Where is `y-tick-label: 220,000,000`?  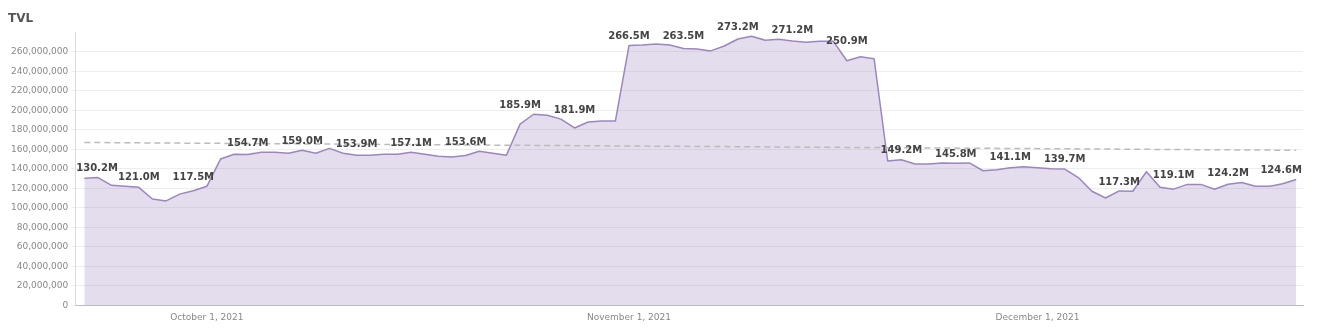
y-tick-label: 220,000,000 is located at coordinates (39, 90).